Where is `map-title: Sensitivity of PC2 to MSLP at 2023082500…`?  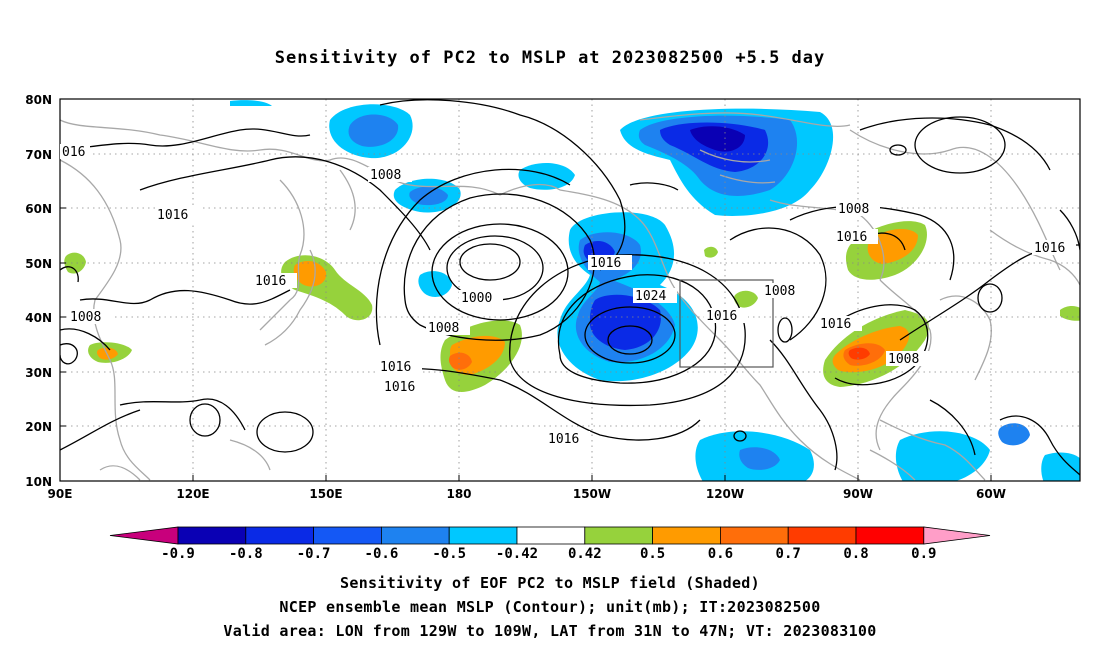 map-title: Sensitivity of PC2 to MSLP at 2023082500… is located at coordinates (550, 58).